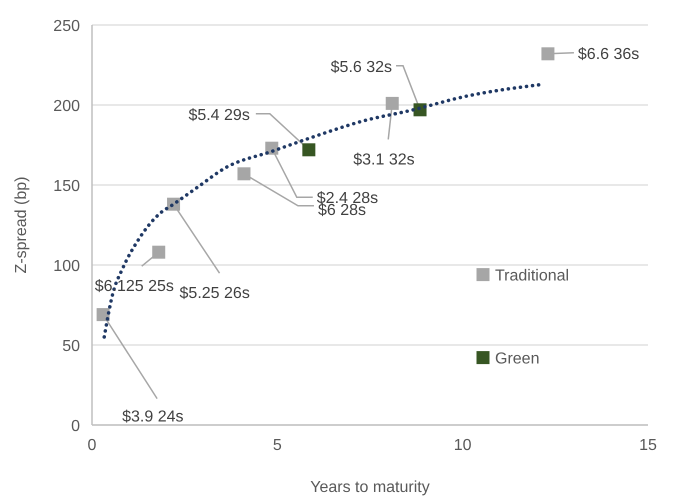 The height and width of the screenshot is (497, 678). What do you see at coordinates (92, 445) in the screenshot?
I see `x-tick-label: 0` at bounding box center [92, 445].